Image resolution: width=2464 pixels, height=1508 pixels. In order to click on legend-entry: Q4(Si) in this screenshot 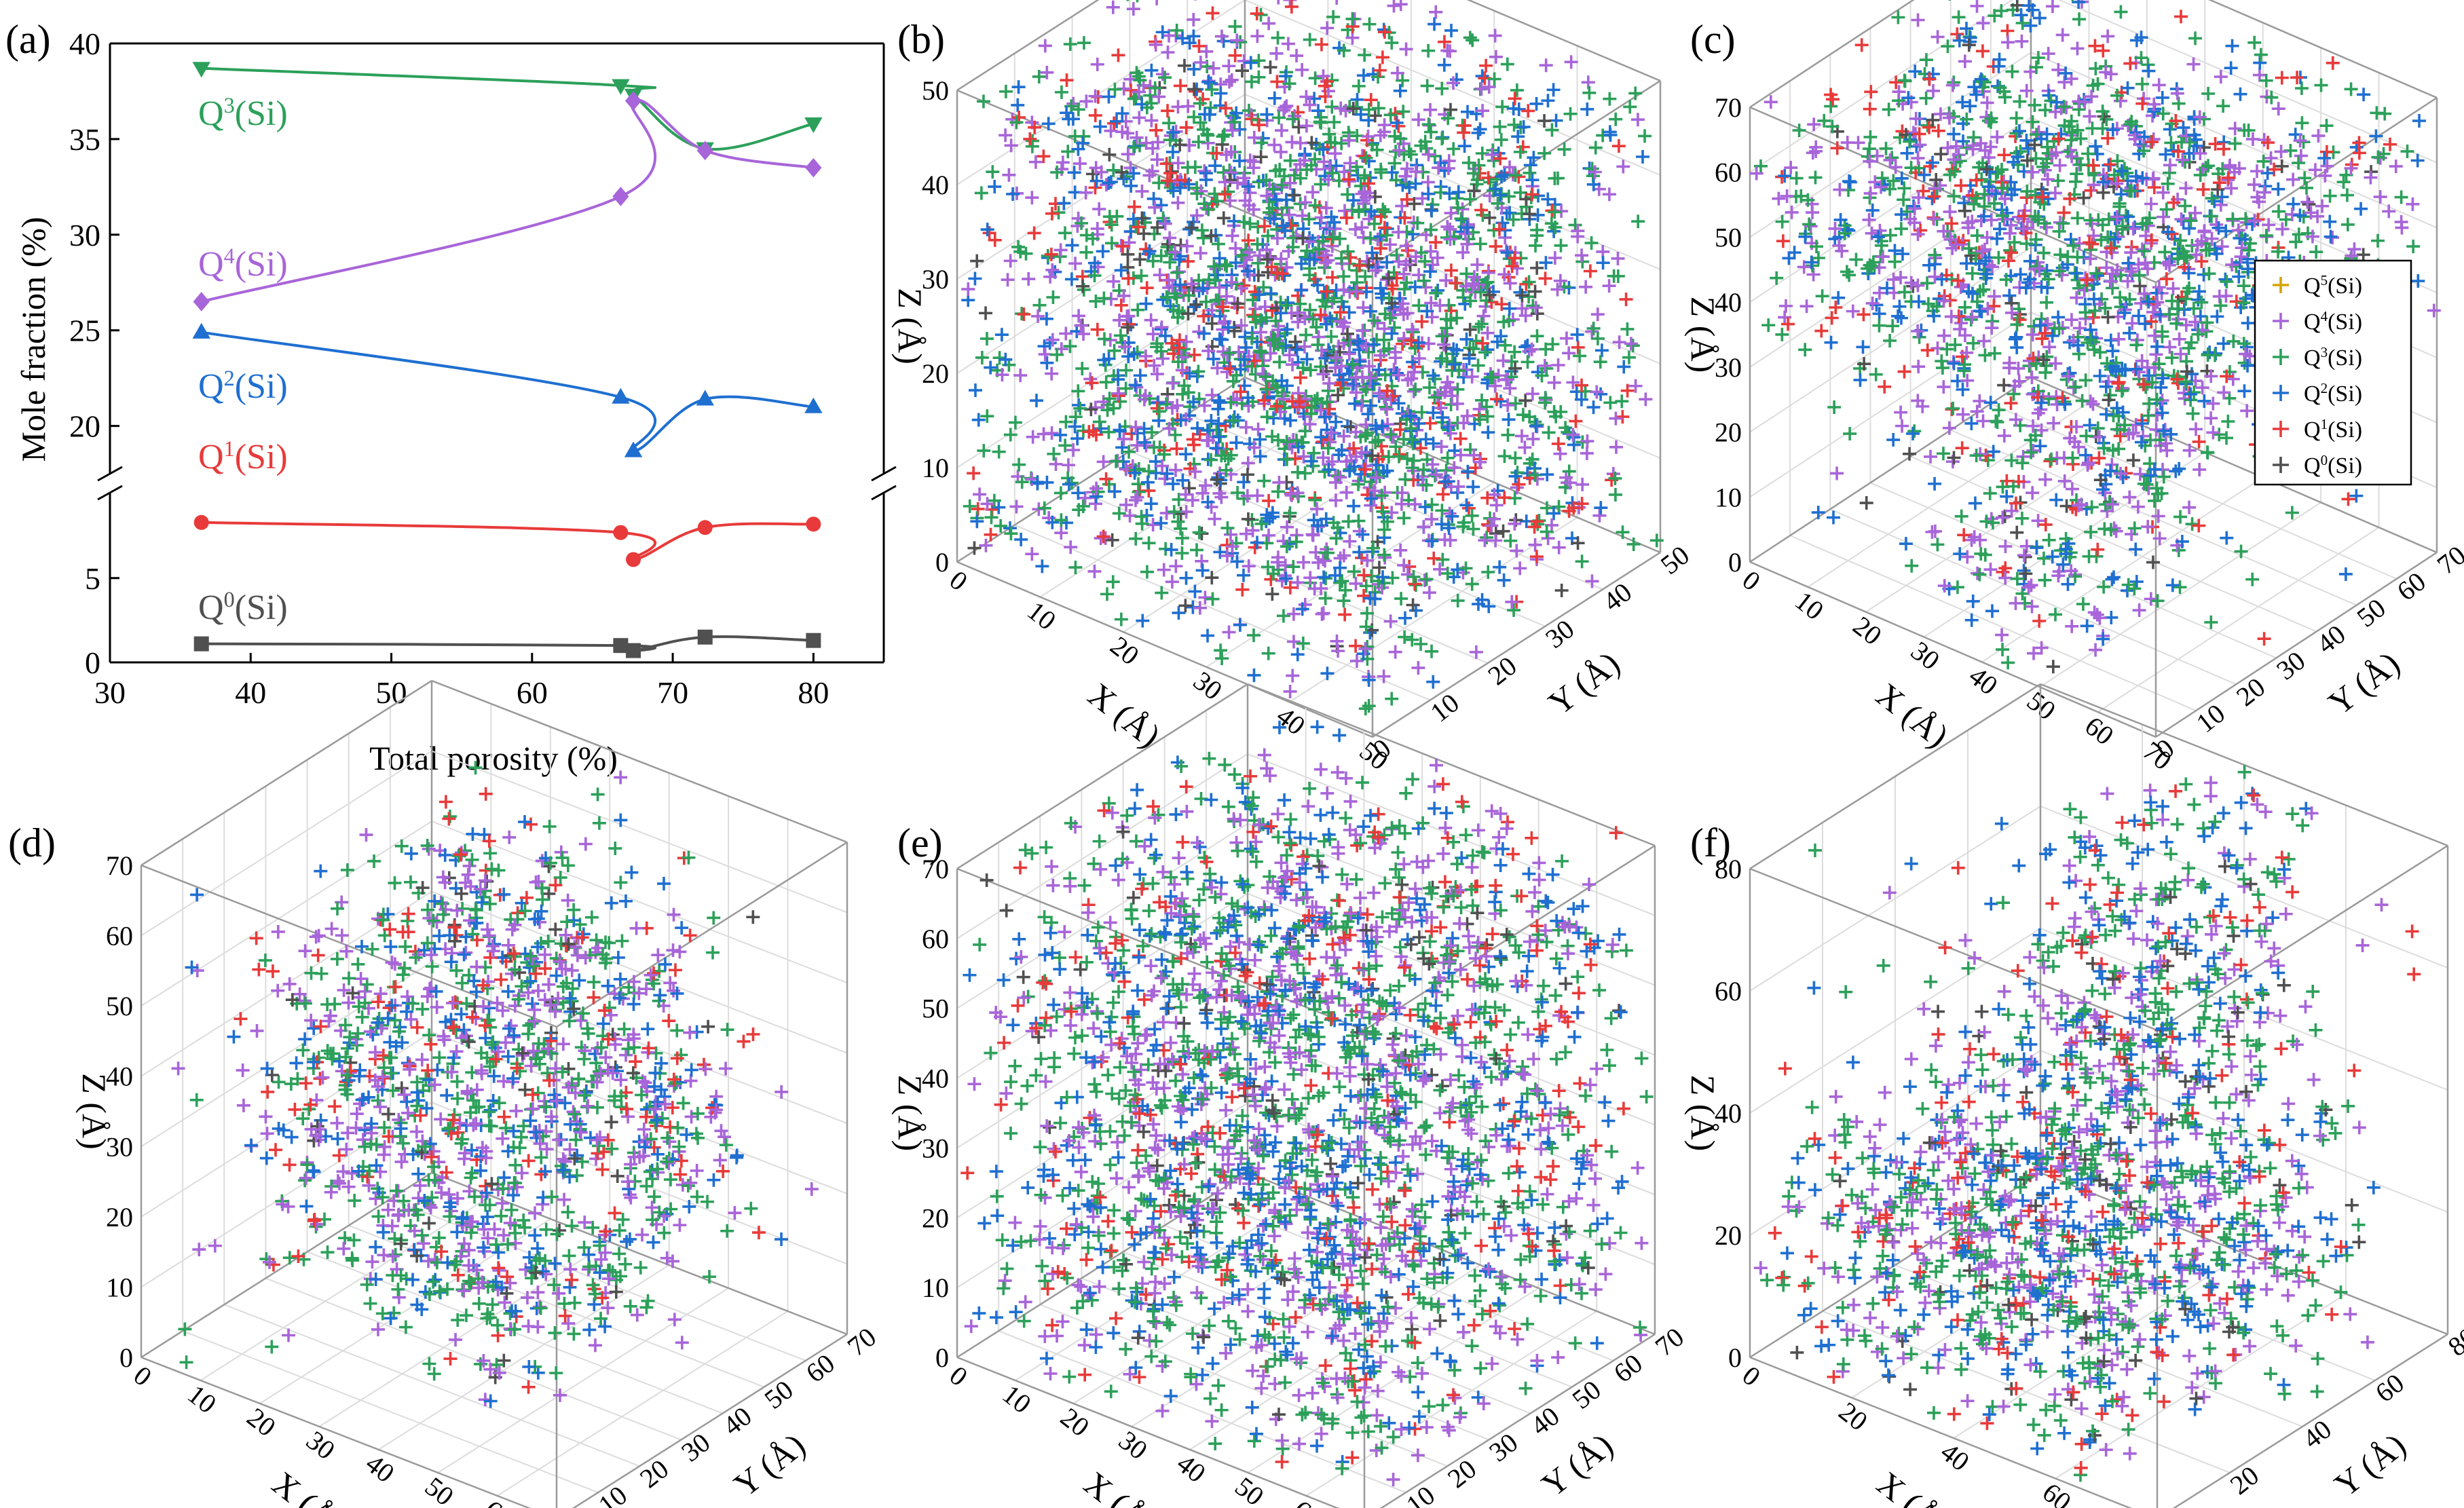, I will do `click(2333, 321)`.